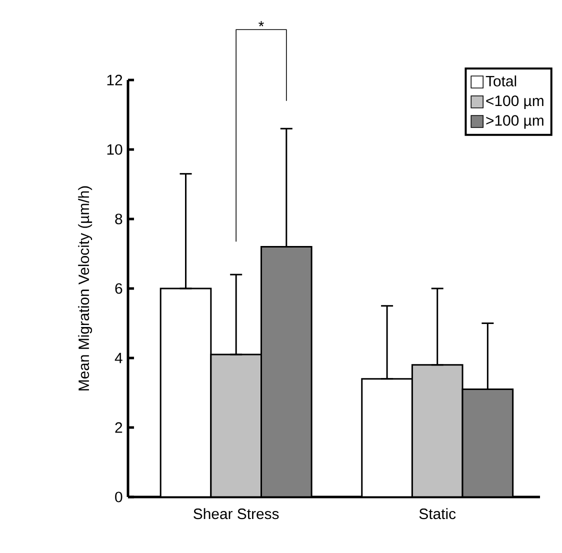 This screenshot has width=562, height=553. Describe the element at coordinates (114, 80) in the screenshot. I see `y-tick-label: 12` at that location.